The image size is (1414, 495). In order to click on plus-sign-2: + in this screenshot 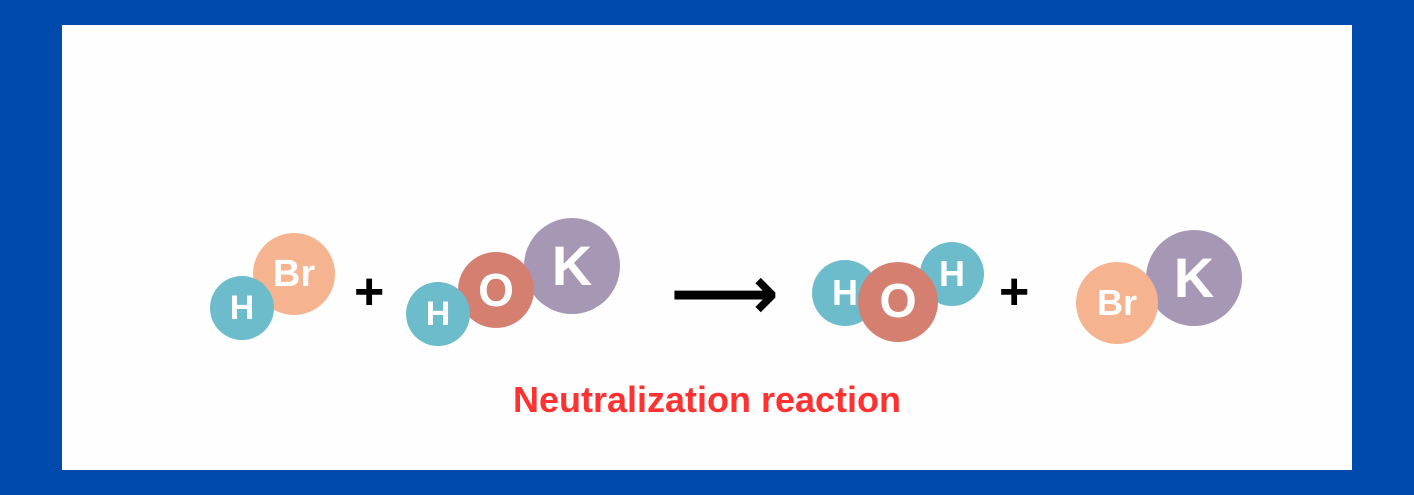, I will do `click(1014, 292)`.